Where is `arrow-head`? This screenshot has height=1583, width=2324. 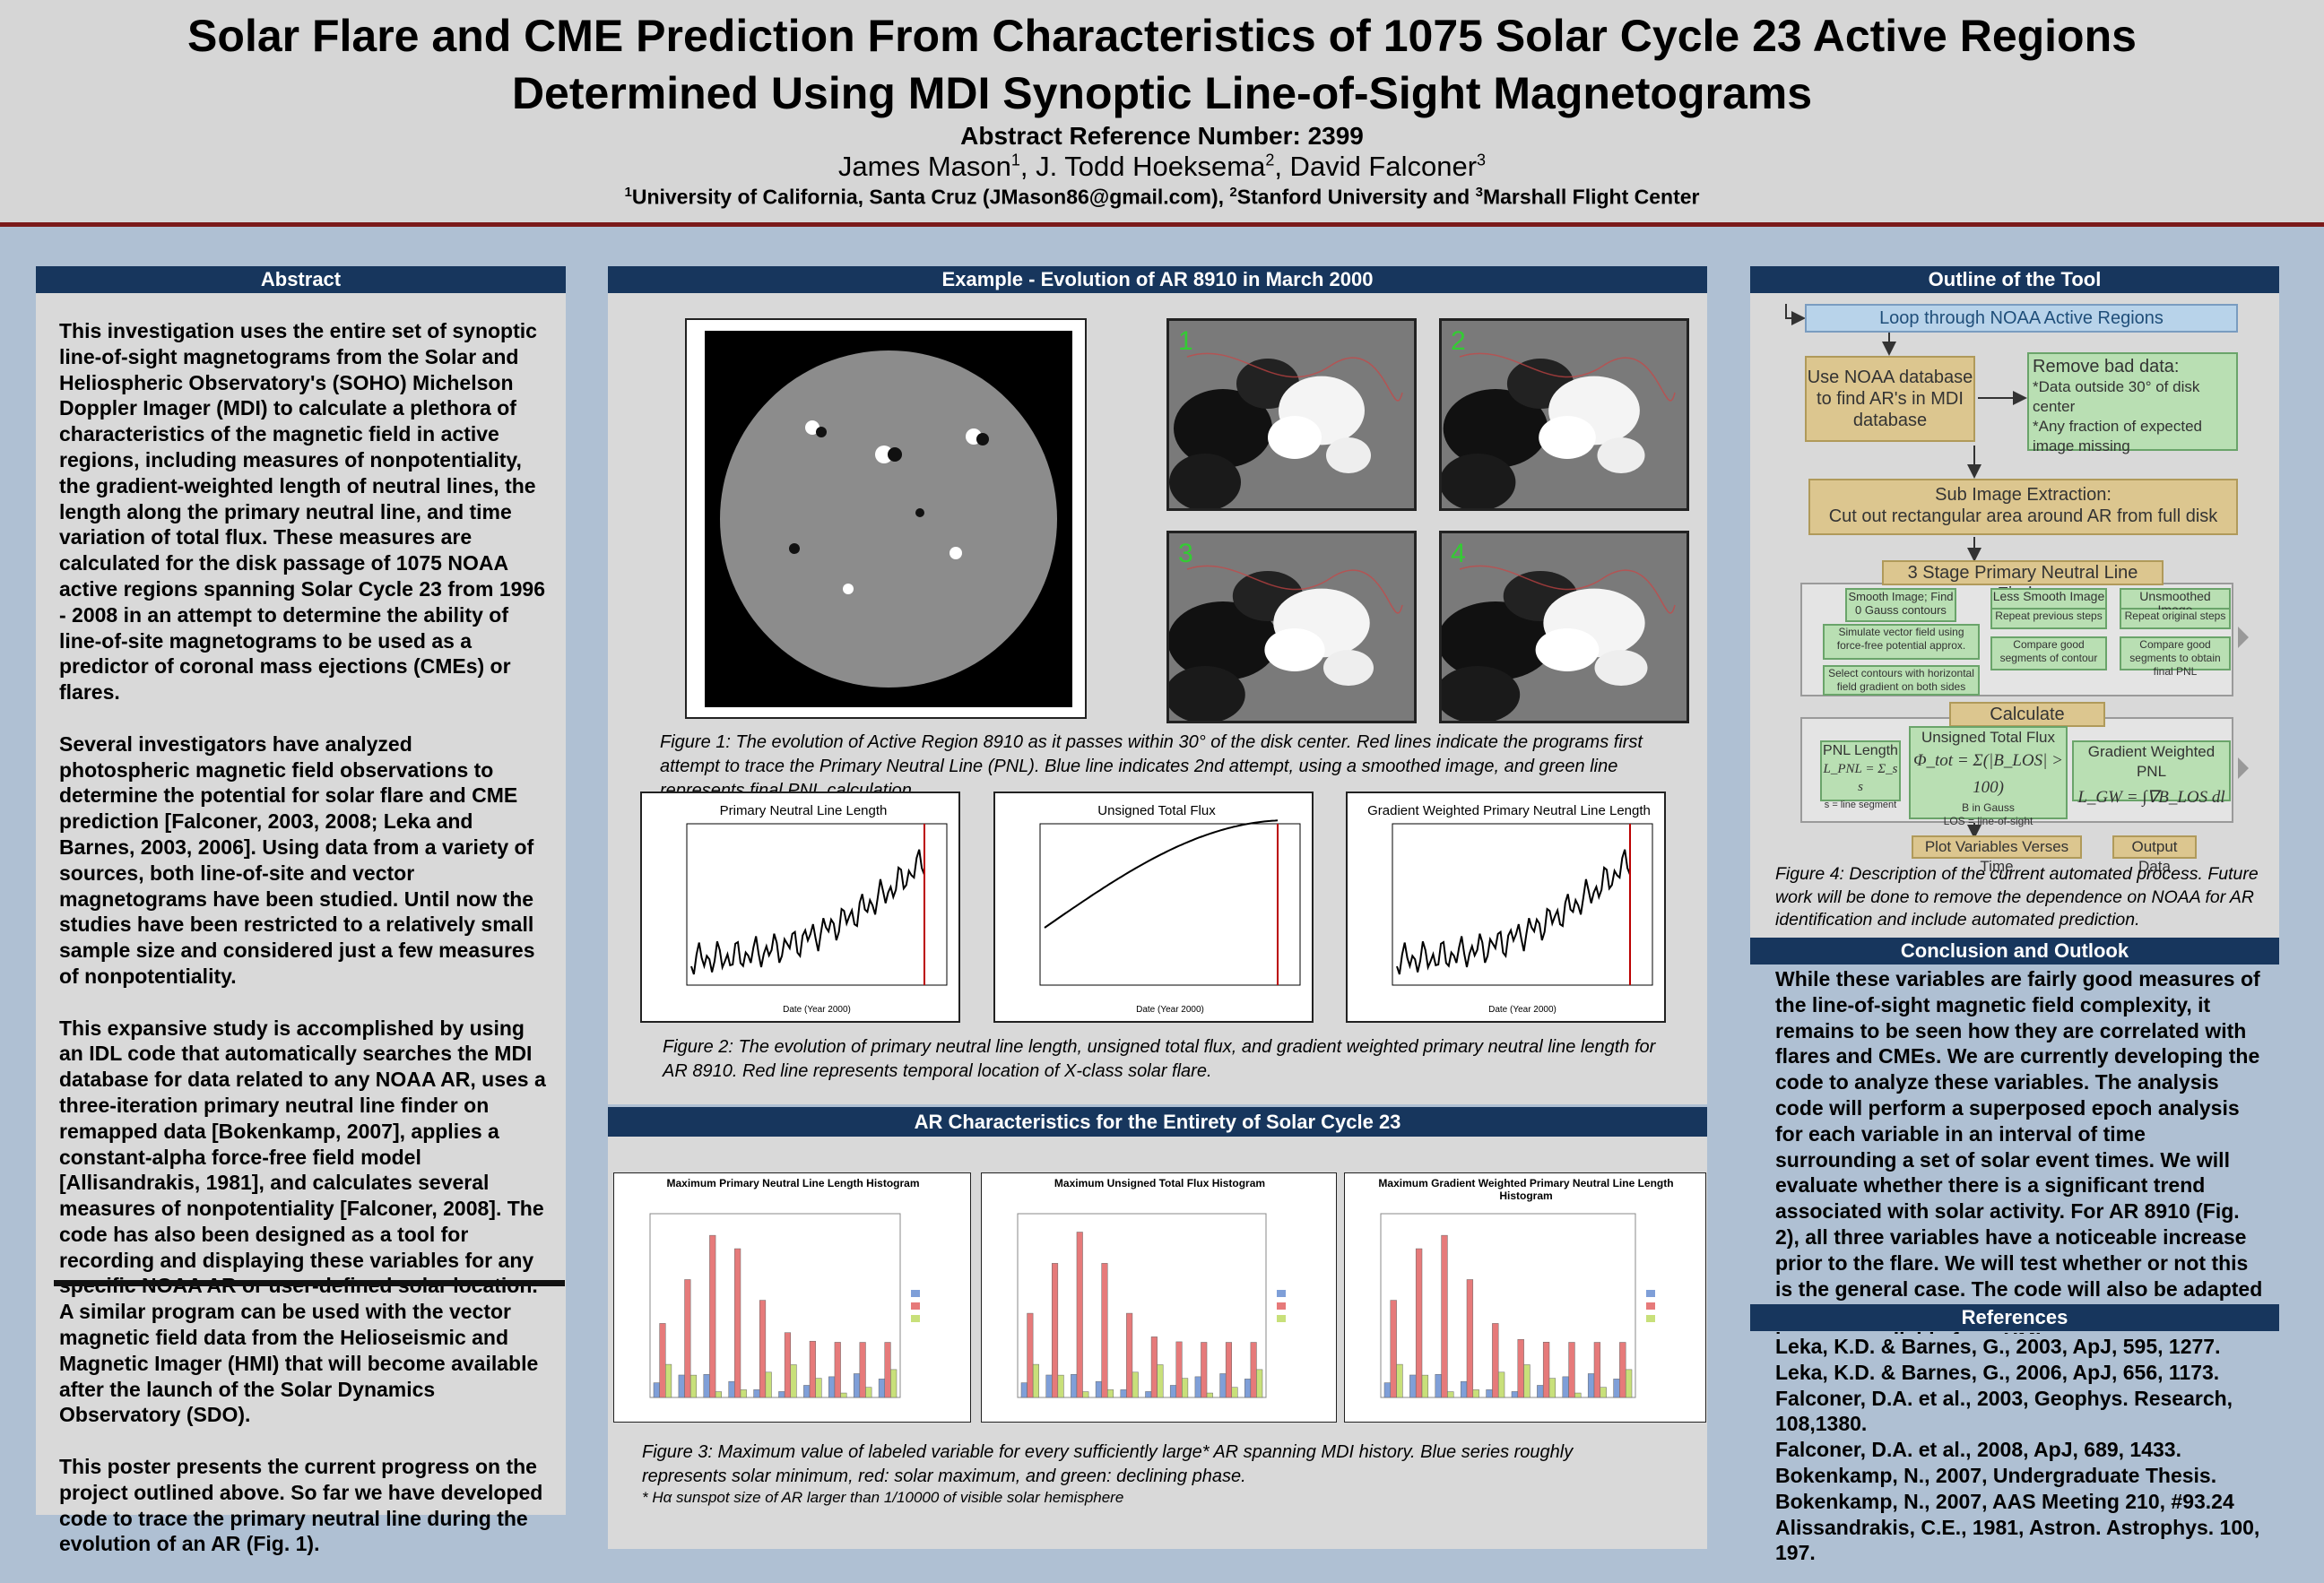
arrow-head is located at coordinates (2243, 638).